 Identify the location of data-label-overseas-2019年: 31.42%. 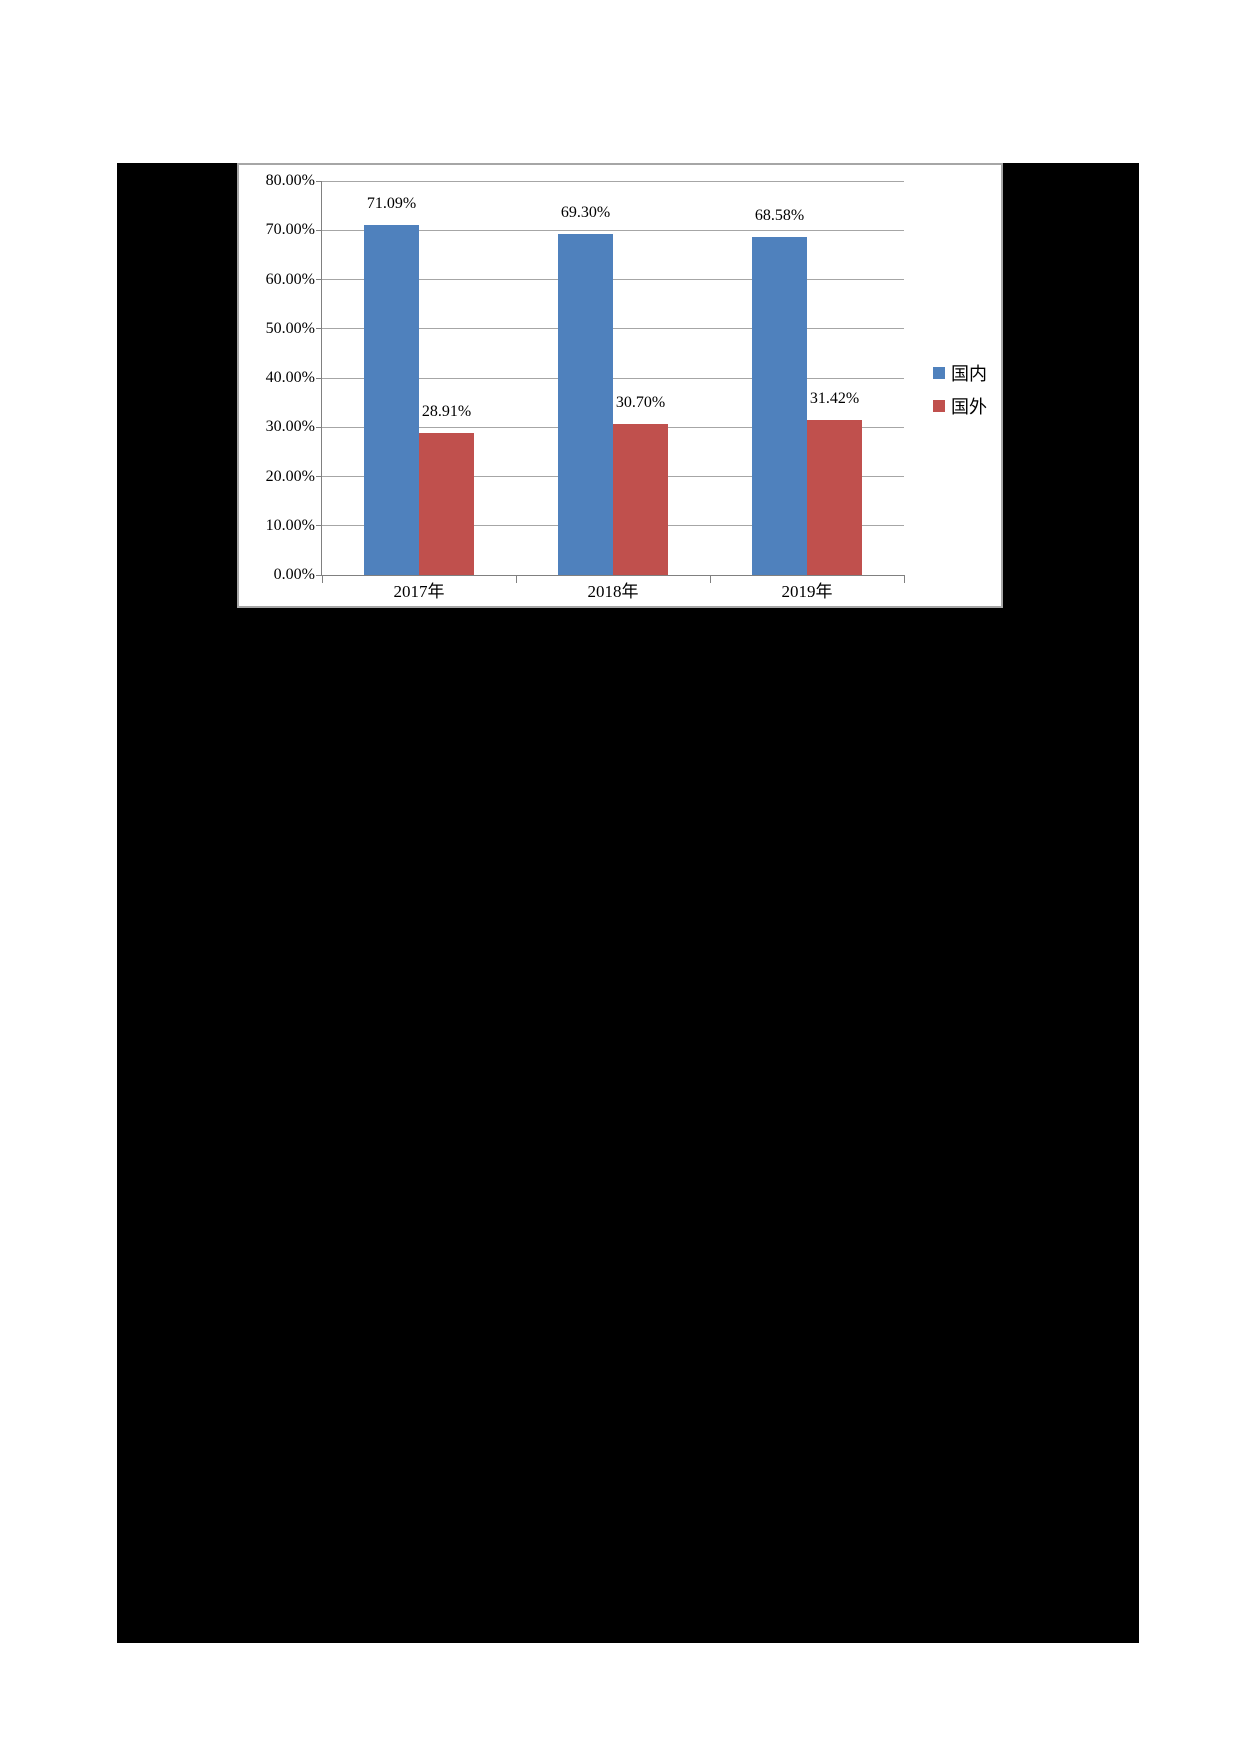
(834, 399).